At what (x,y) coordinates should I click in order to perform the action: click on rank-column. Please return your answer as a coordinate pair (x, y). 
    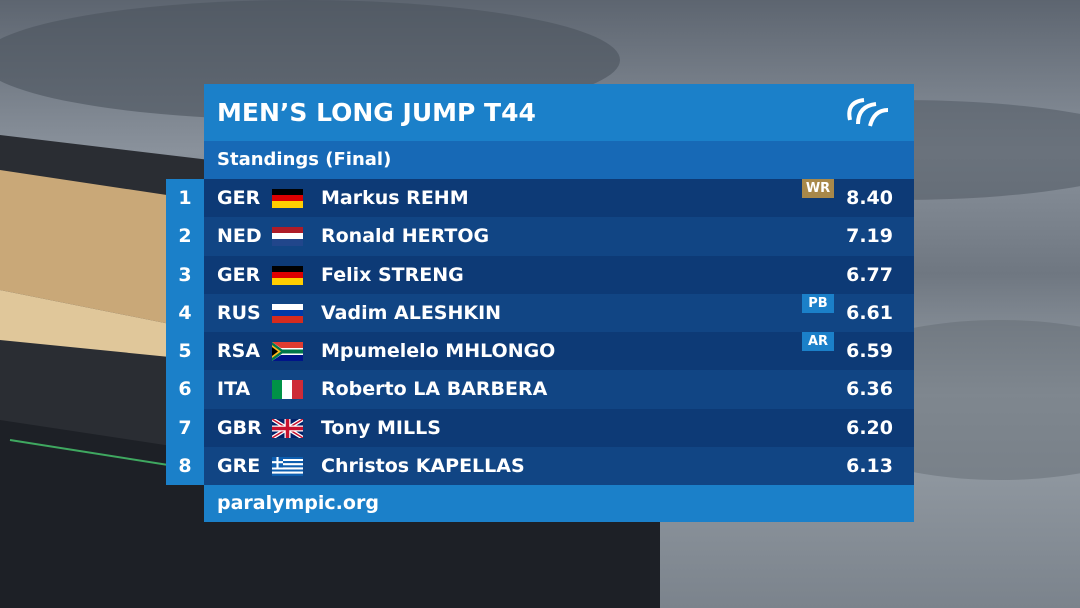
    Looking at the image, I should click on (185, 332).